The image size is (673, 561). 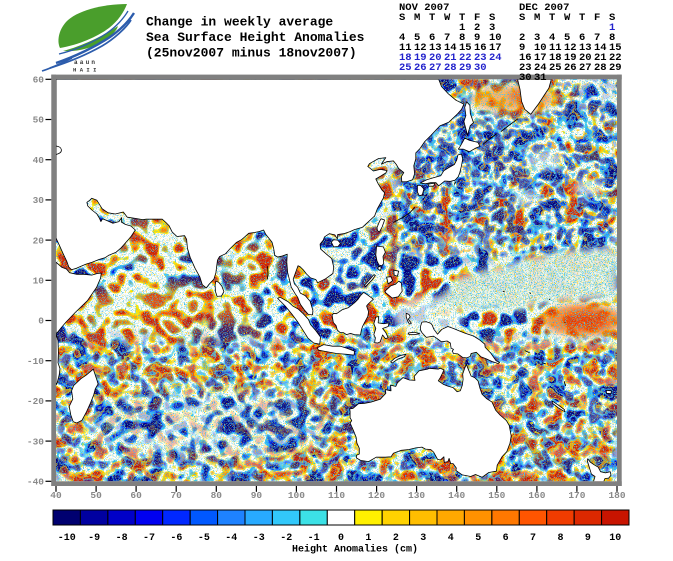 What do you see at coordinates (255, 37) in the screenshot?
I see `svg-text: Sea Surface Height Anomalies` at bounding box center [255, 37].